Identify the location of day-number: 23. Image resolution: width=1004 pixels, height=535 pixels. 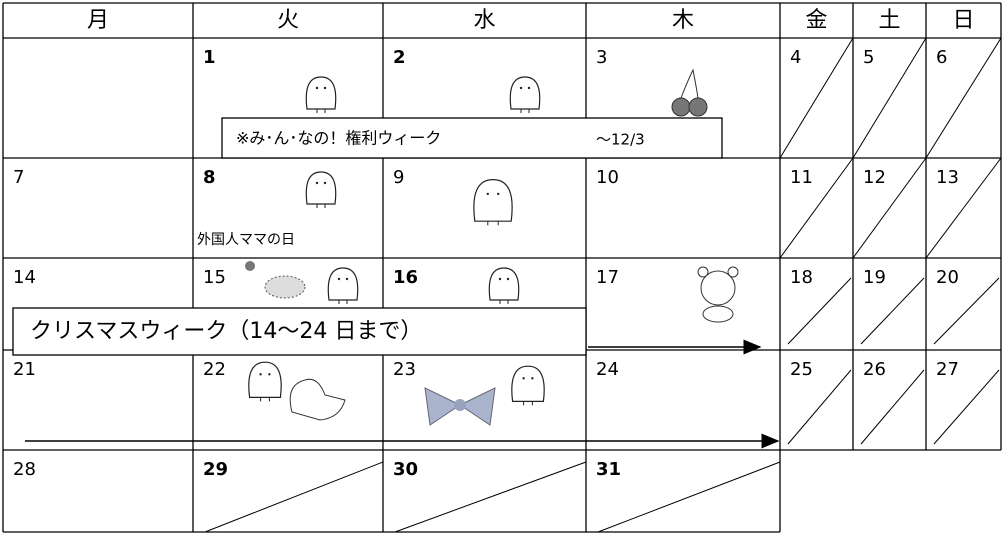
(404, 369).